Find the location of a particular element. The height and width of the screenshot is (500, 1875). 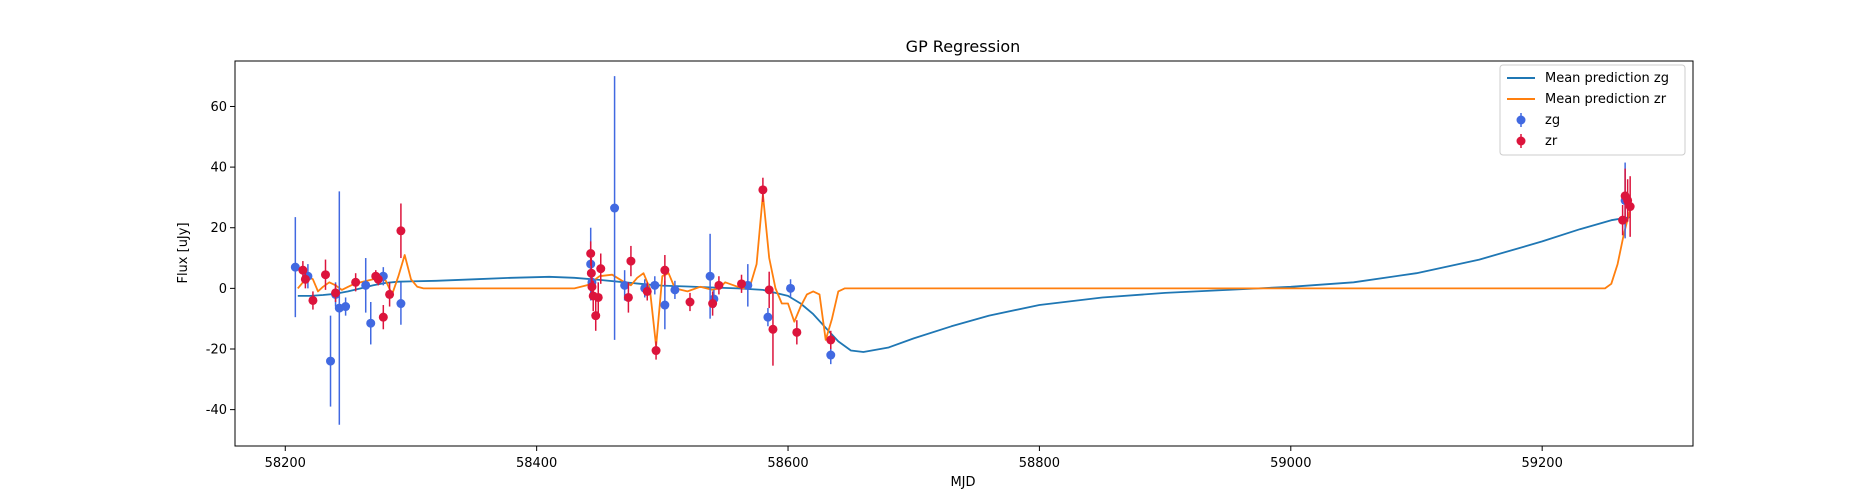

legend-label-zr: zr is located at coordinates (1551, 141).